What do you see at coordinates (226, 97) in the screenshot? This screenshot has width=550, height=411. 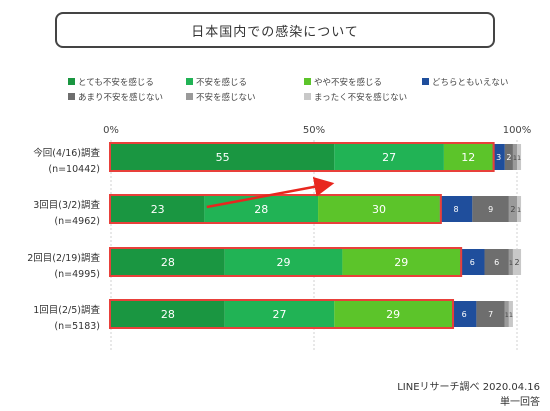 I see `legend-label: 不安を感じない` at bounding box center [226, 97].